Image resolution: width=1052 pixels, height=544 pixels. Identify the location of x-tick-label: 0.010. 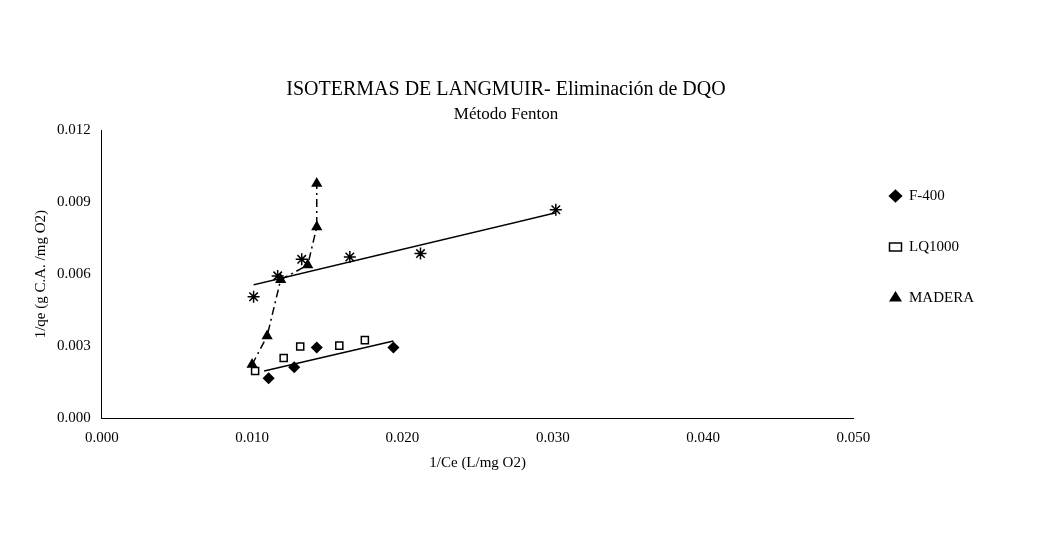
(252, 436).